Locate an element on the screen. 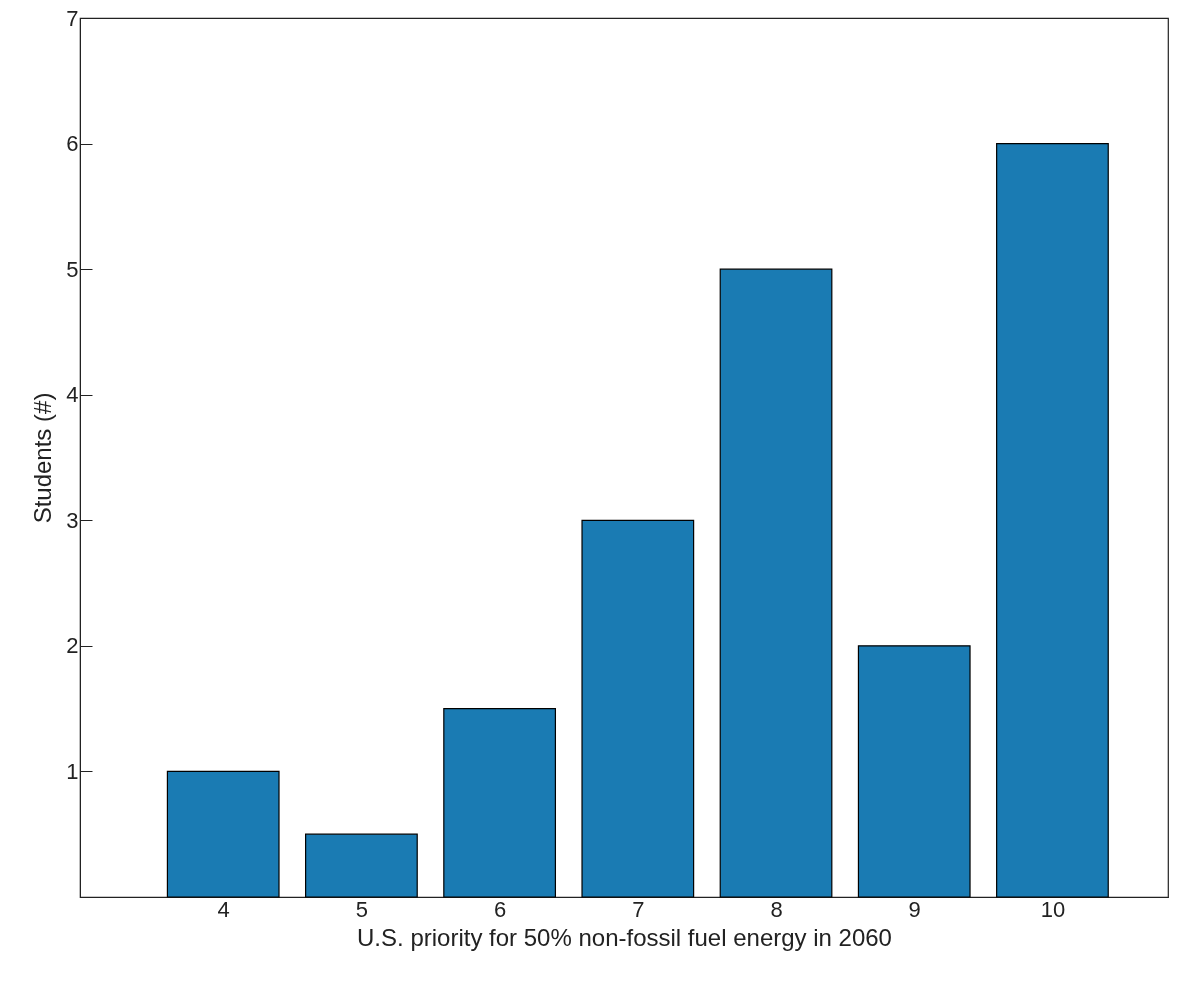  y-tick-label: 3 is located at coordinates (72, 520).